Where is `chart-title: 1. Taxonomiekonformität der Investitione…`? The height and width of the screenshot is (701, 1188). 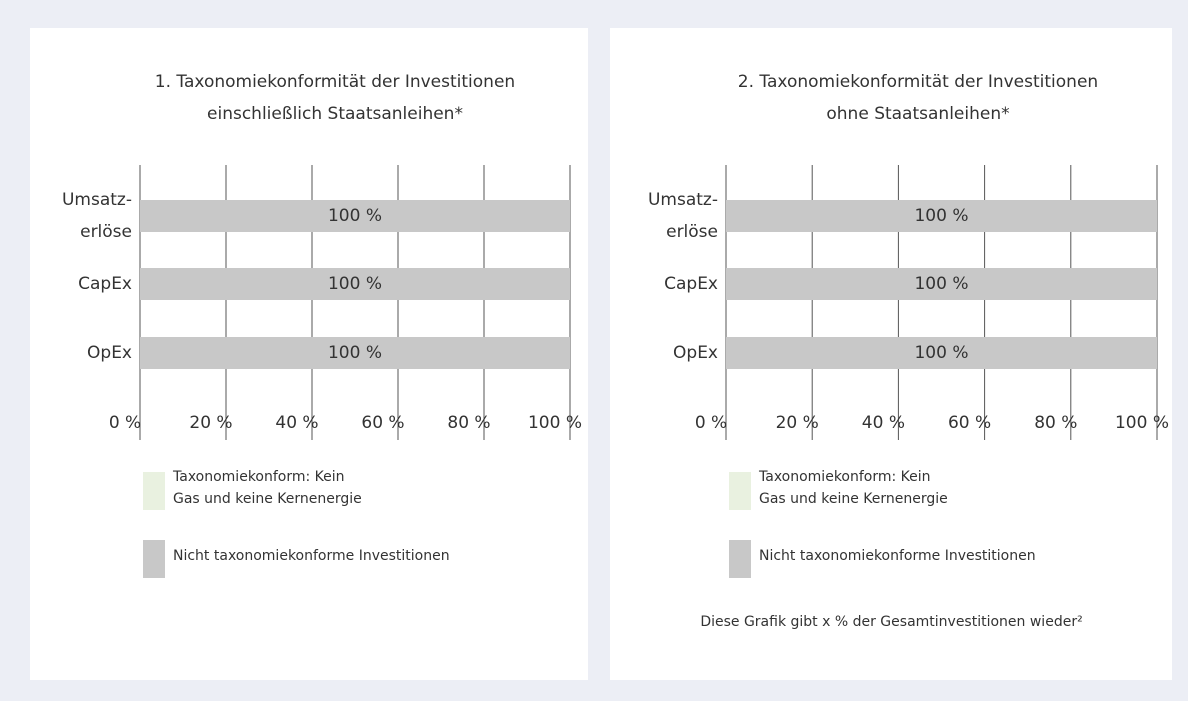 chart-title: 1. Taxonomiekonformität der Investitione… is located at coordinates (335, 98).